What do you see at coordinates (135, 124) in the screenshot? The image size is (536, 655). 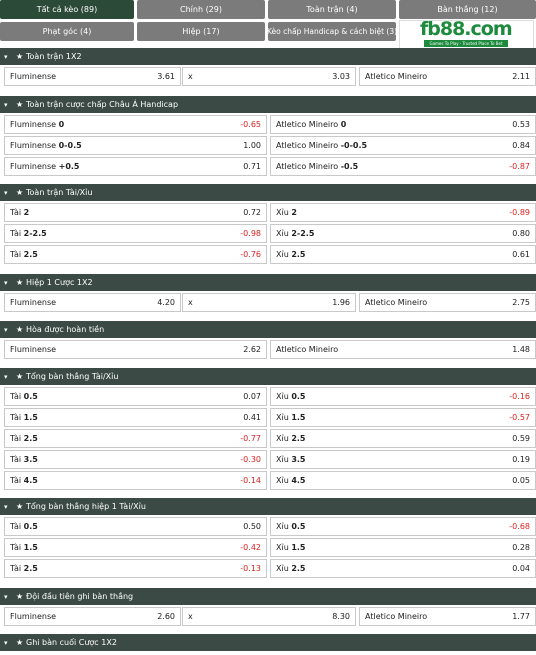 I see `odds-cell: Fluminense 0 -0.65` at bounding box center [135, 124].